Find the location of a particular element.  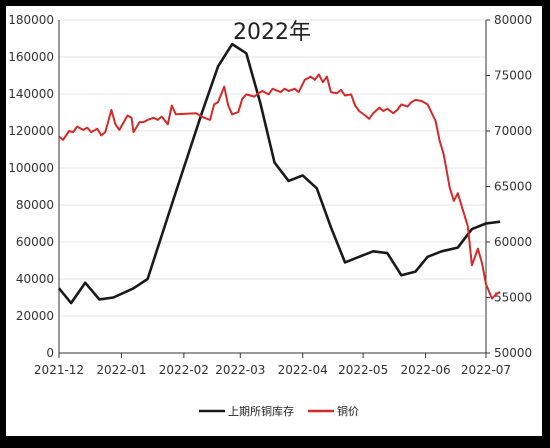

y-left-tick-label: 100000 is located at coordinates (31, 168).